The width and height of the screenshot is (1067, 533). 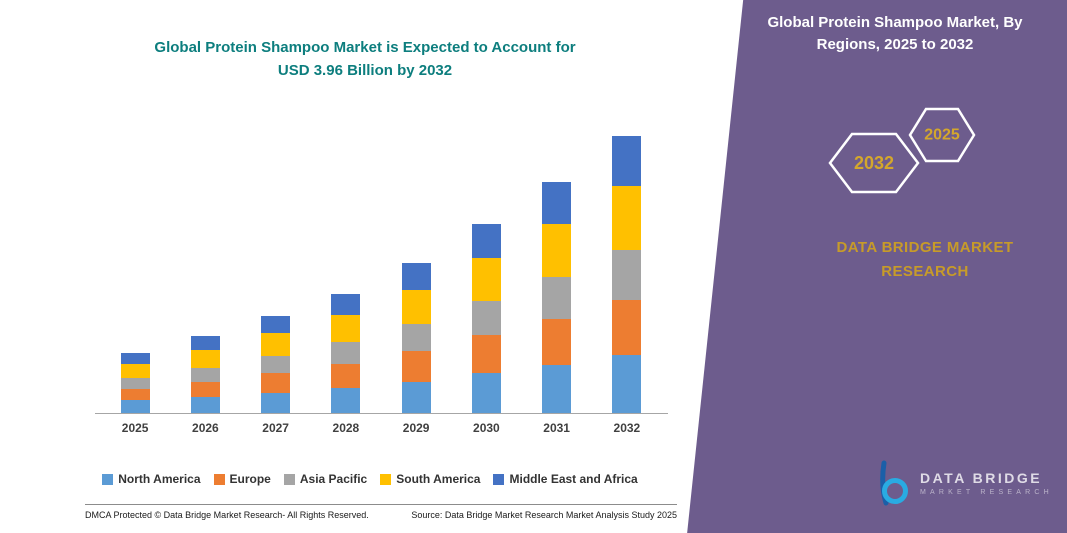 I want to click on bar-slot-2026, so click(x=205, y=266).